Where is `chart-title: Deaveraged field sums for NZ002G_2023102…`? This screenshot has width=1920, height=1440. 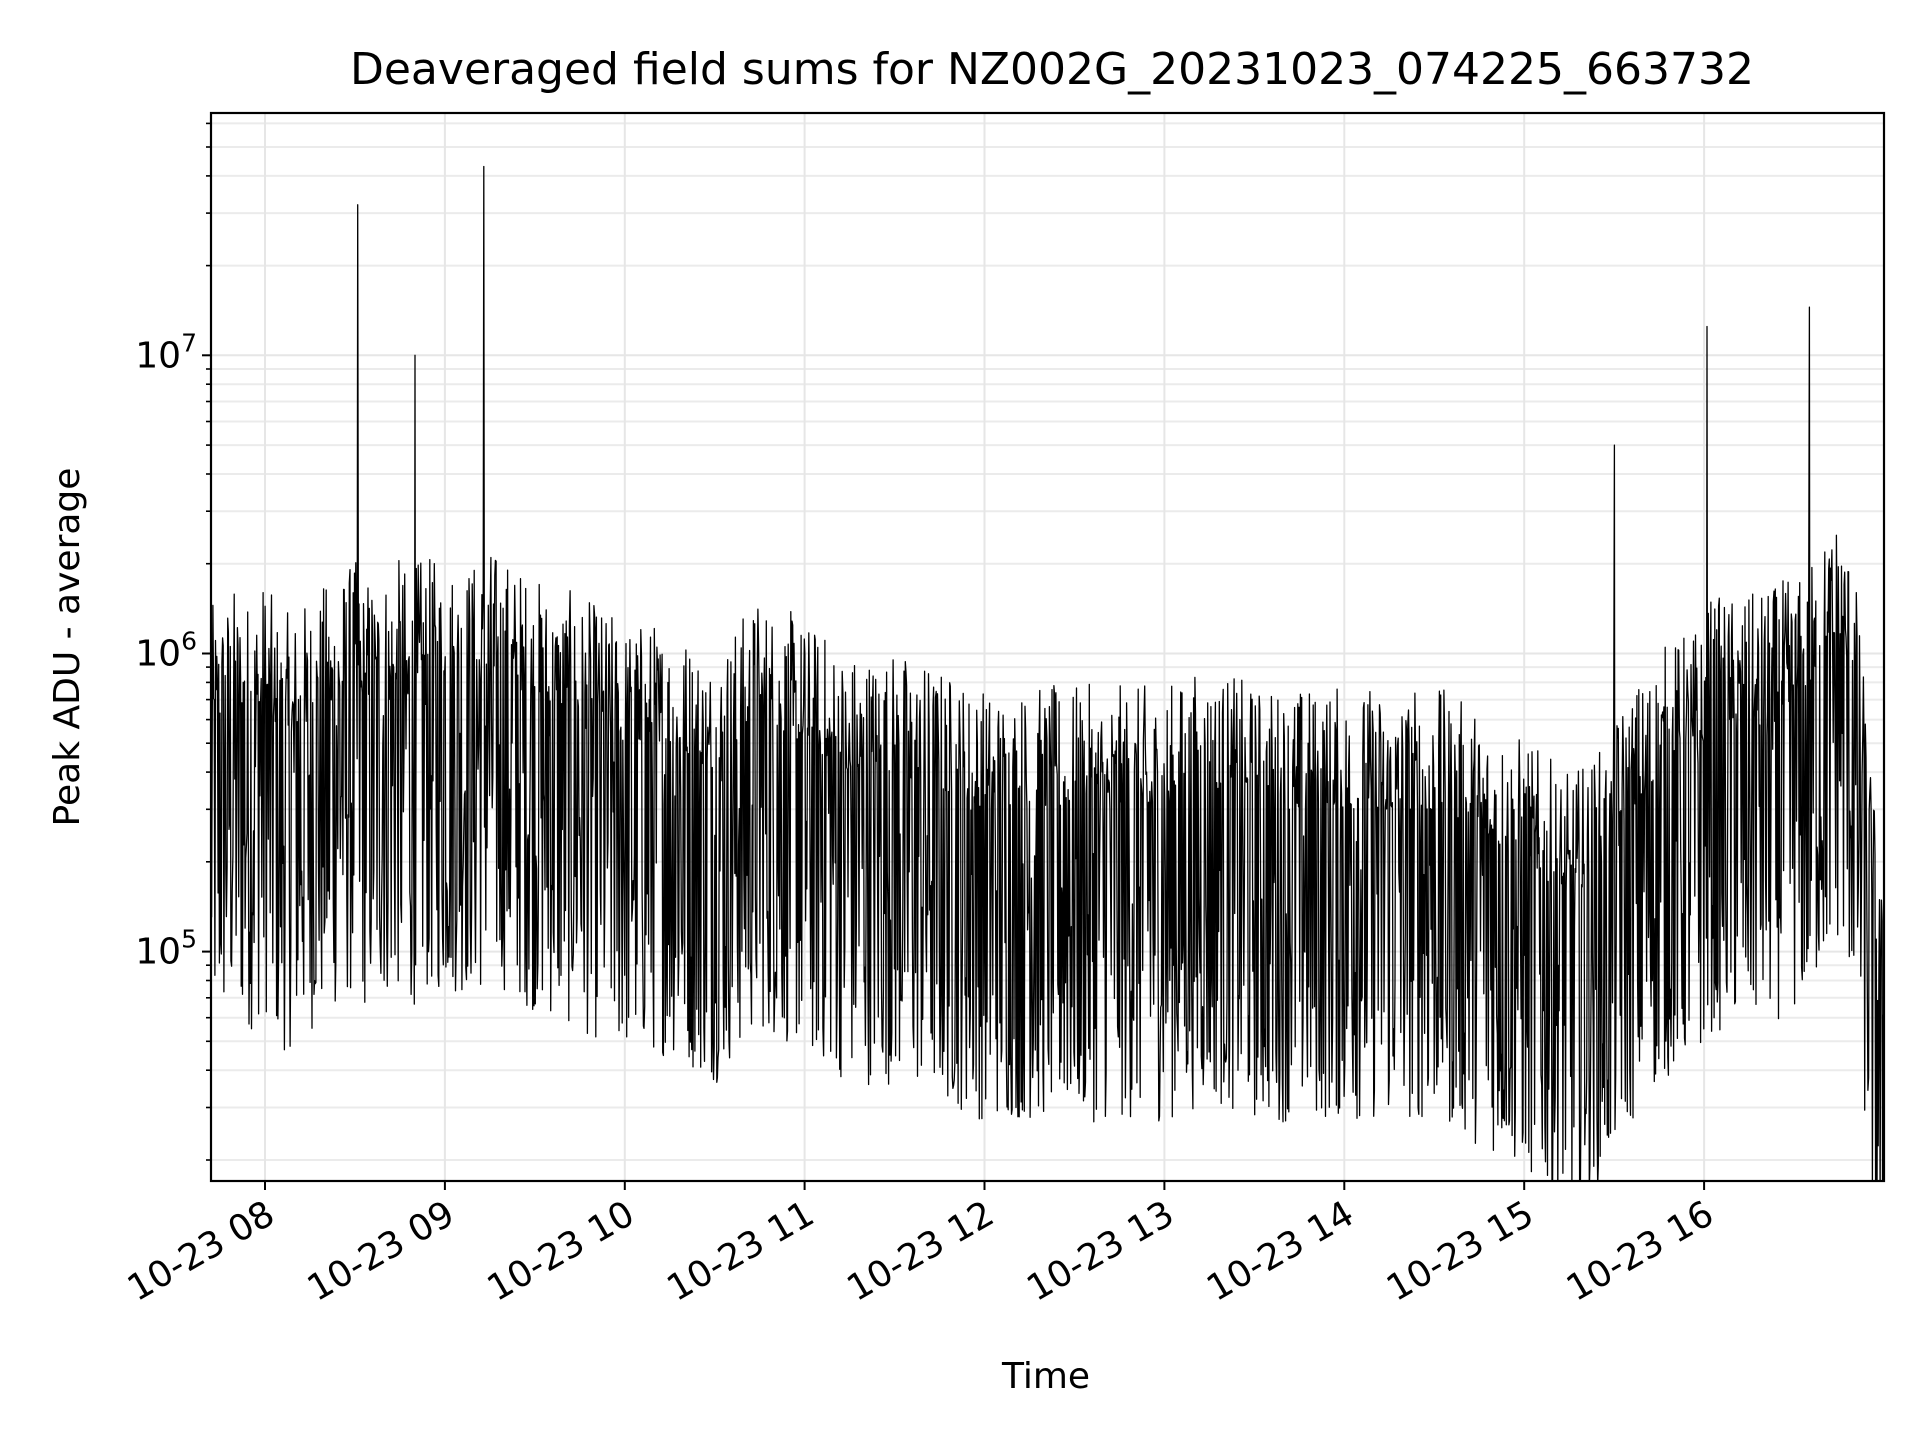 chart-title: Deaveraged field sums for NZ002G_2023102… is located at coordinates (1052, 69).